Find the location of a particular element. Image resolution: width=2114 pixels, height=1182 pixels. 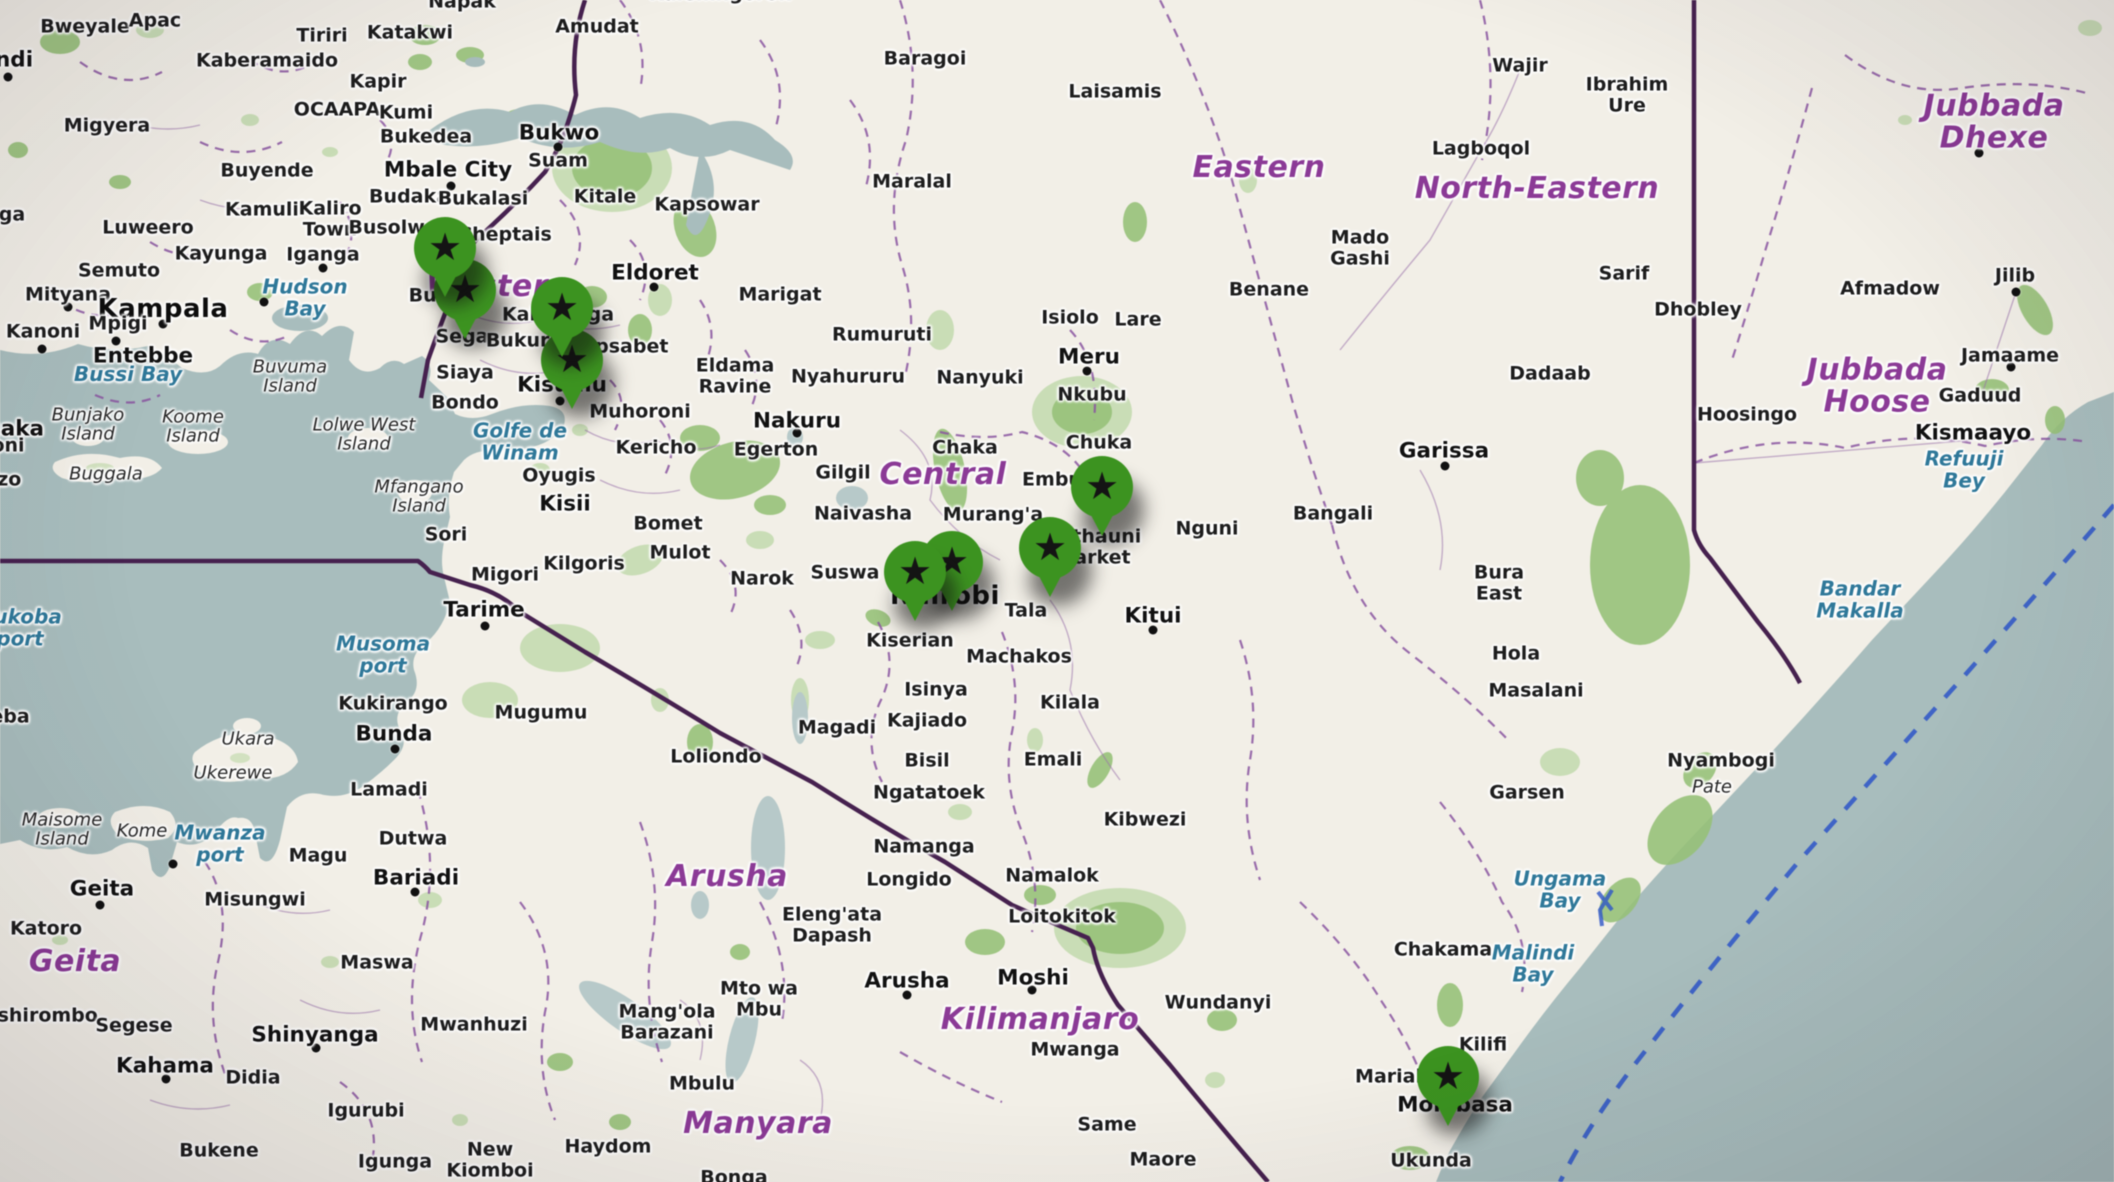

map-label-chakama: Chakama is located at coordinates (1443, 949).